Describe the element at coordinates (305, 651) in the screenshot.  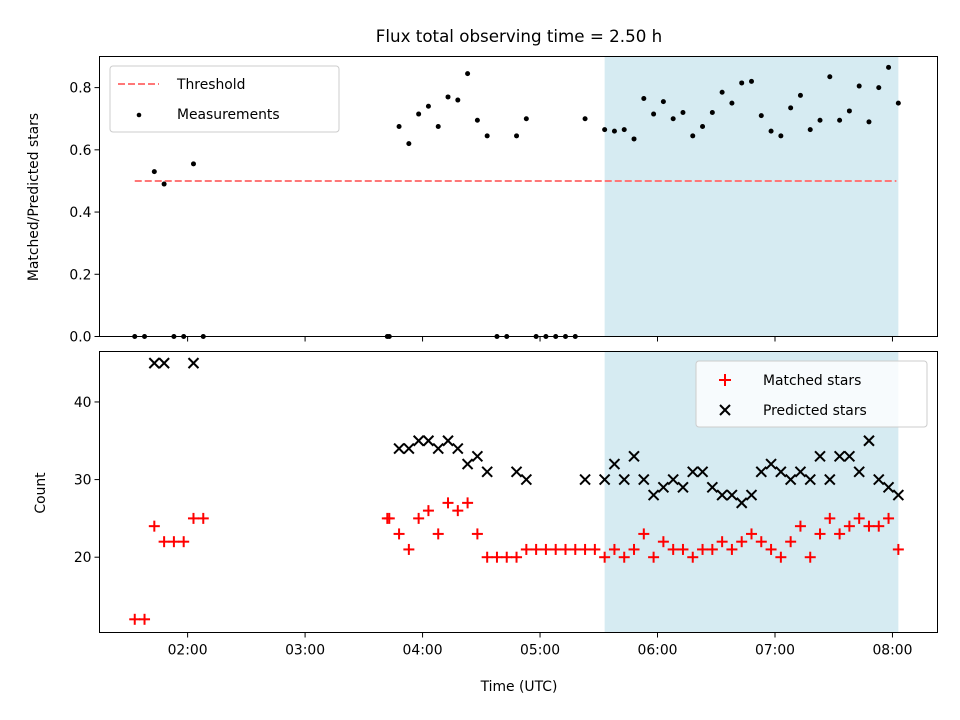
I see `x-tick-label: 03:00` at that location.